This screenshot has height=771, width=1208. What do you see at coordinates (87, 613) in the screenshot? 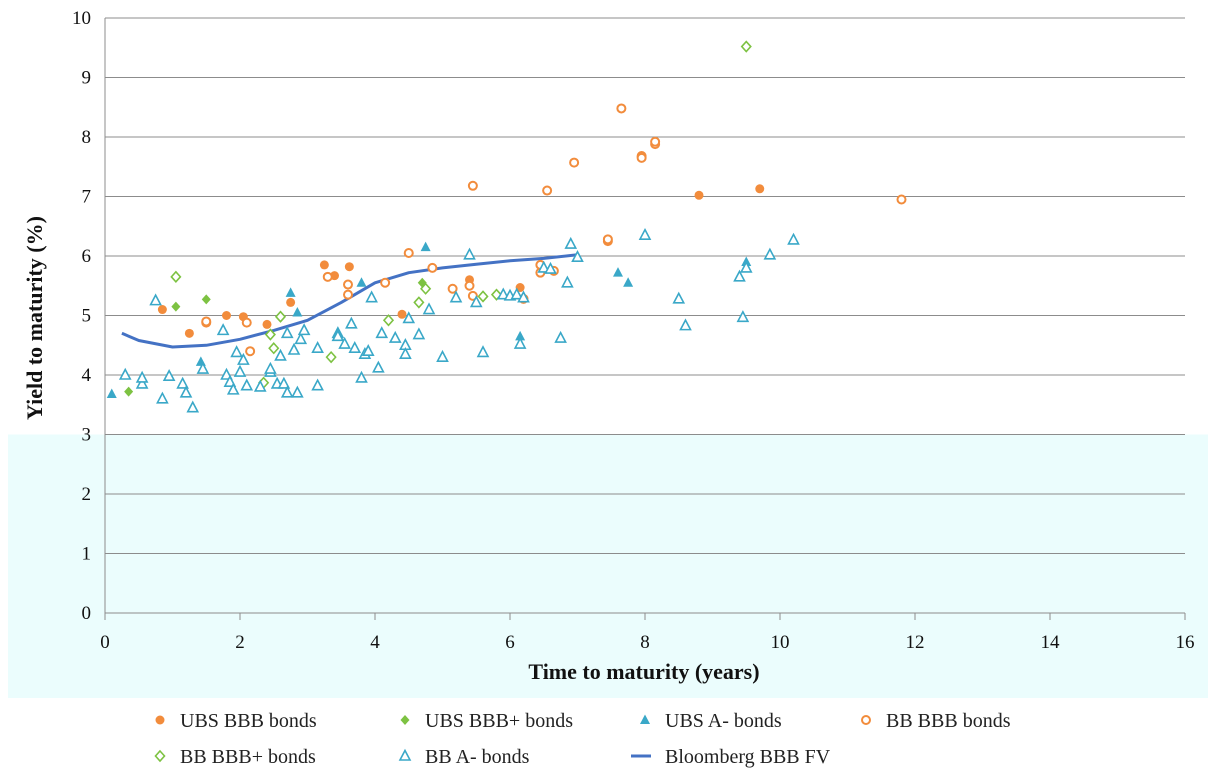
I see `y-tick-label-0: 0` at bounding box center [87, 613].